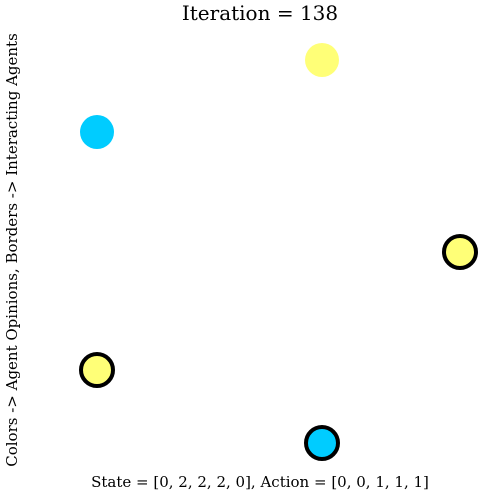 This screenshot has width=499, height=499. I want to click on figure-title: Iteration = 138, so click(260, 13).